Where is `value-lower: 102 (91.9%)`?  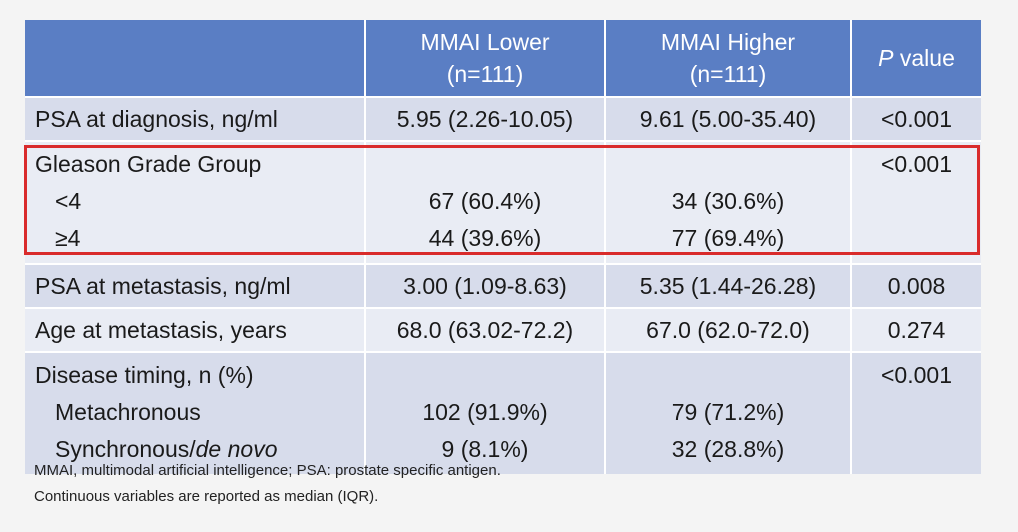 value-lower: 102 (91.9%) is located at coordinates (485, 412).